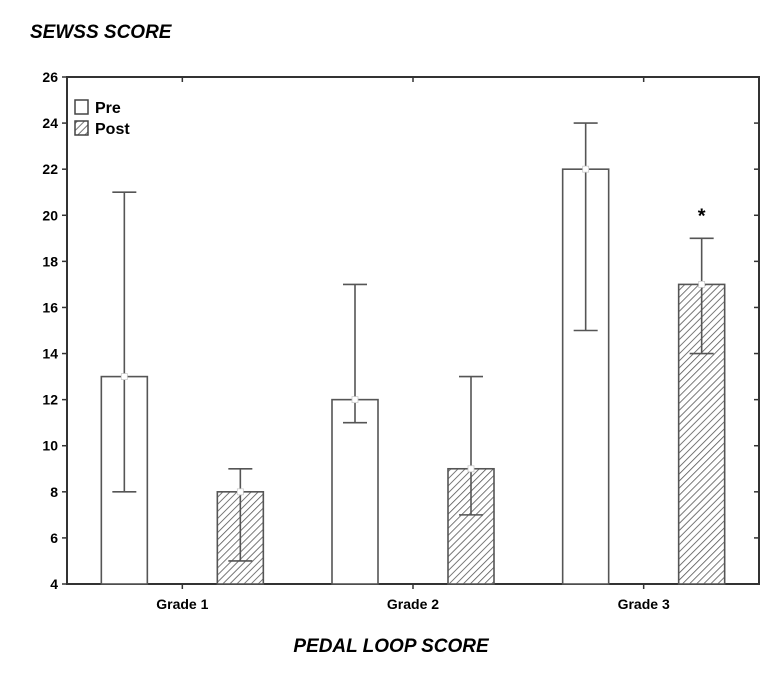 The image size is (782, 678). I want to click on y-tick-label: 12, so click(50, 400).